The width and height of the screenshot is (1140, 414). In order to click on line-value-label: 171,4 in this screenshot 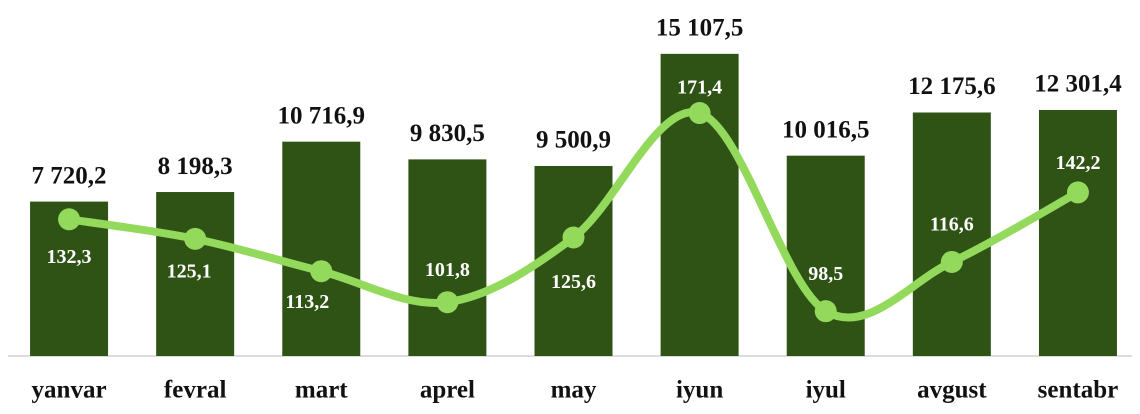, I will do `click(699, 88)`.